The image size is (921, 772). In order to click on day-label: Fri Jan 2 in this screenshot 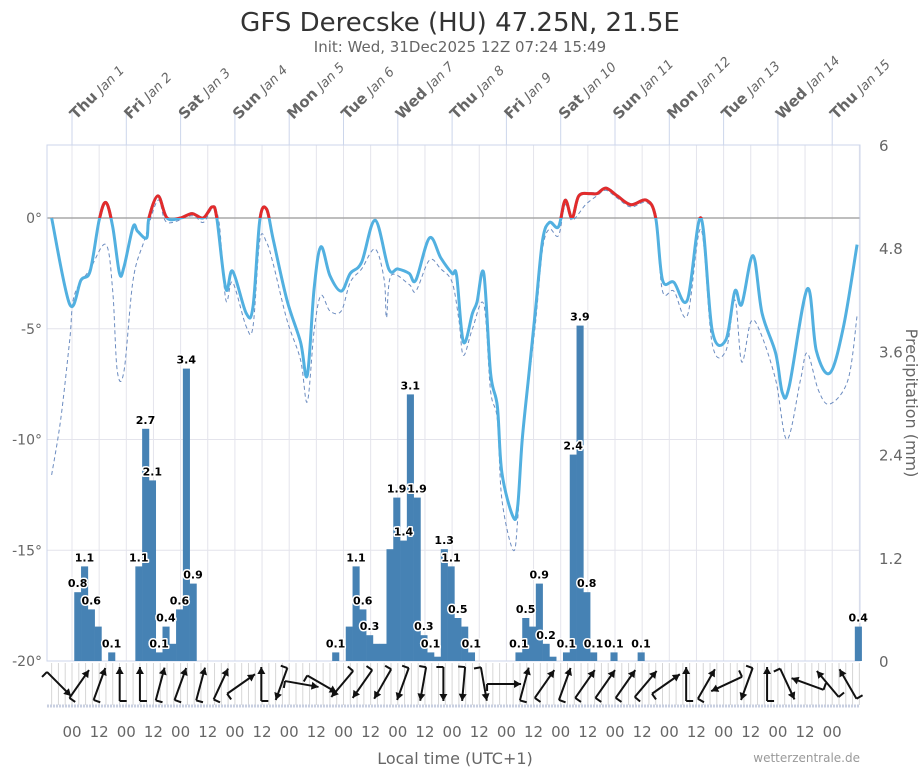, I will do `click(147, 95)`.